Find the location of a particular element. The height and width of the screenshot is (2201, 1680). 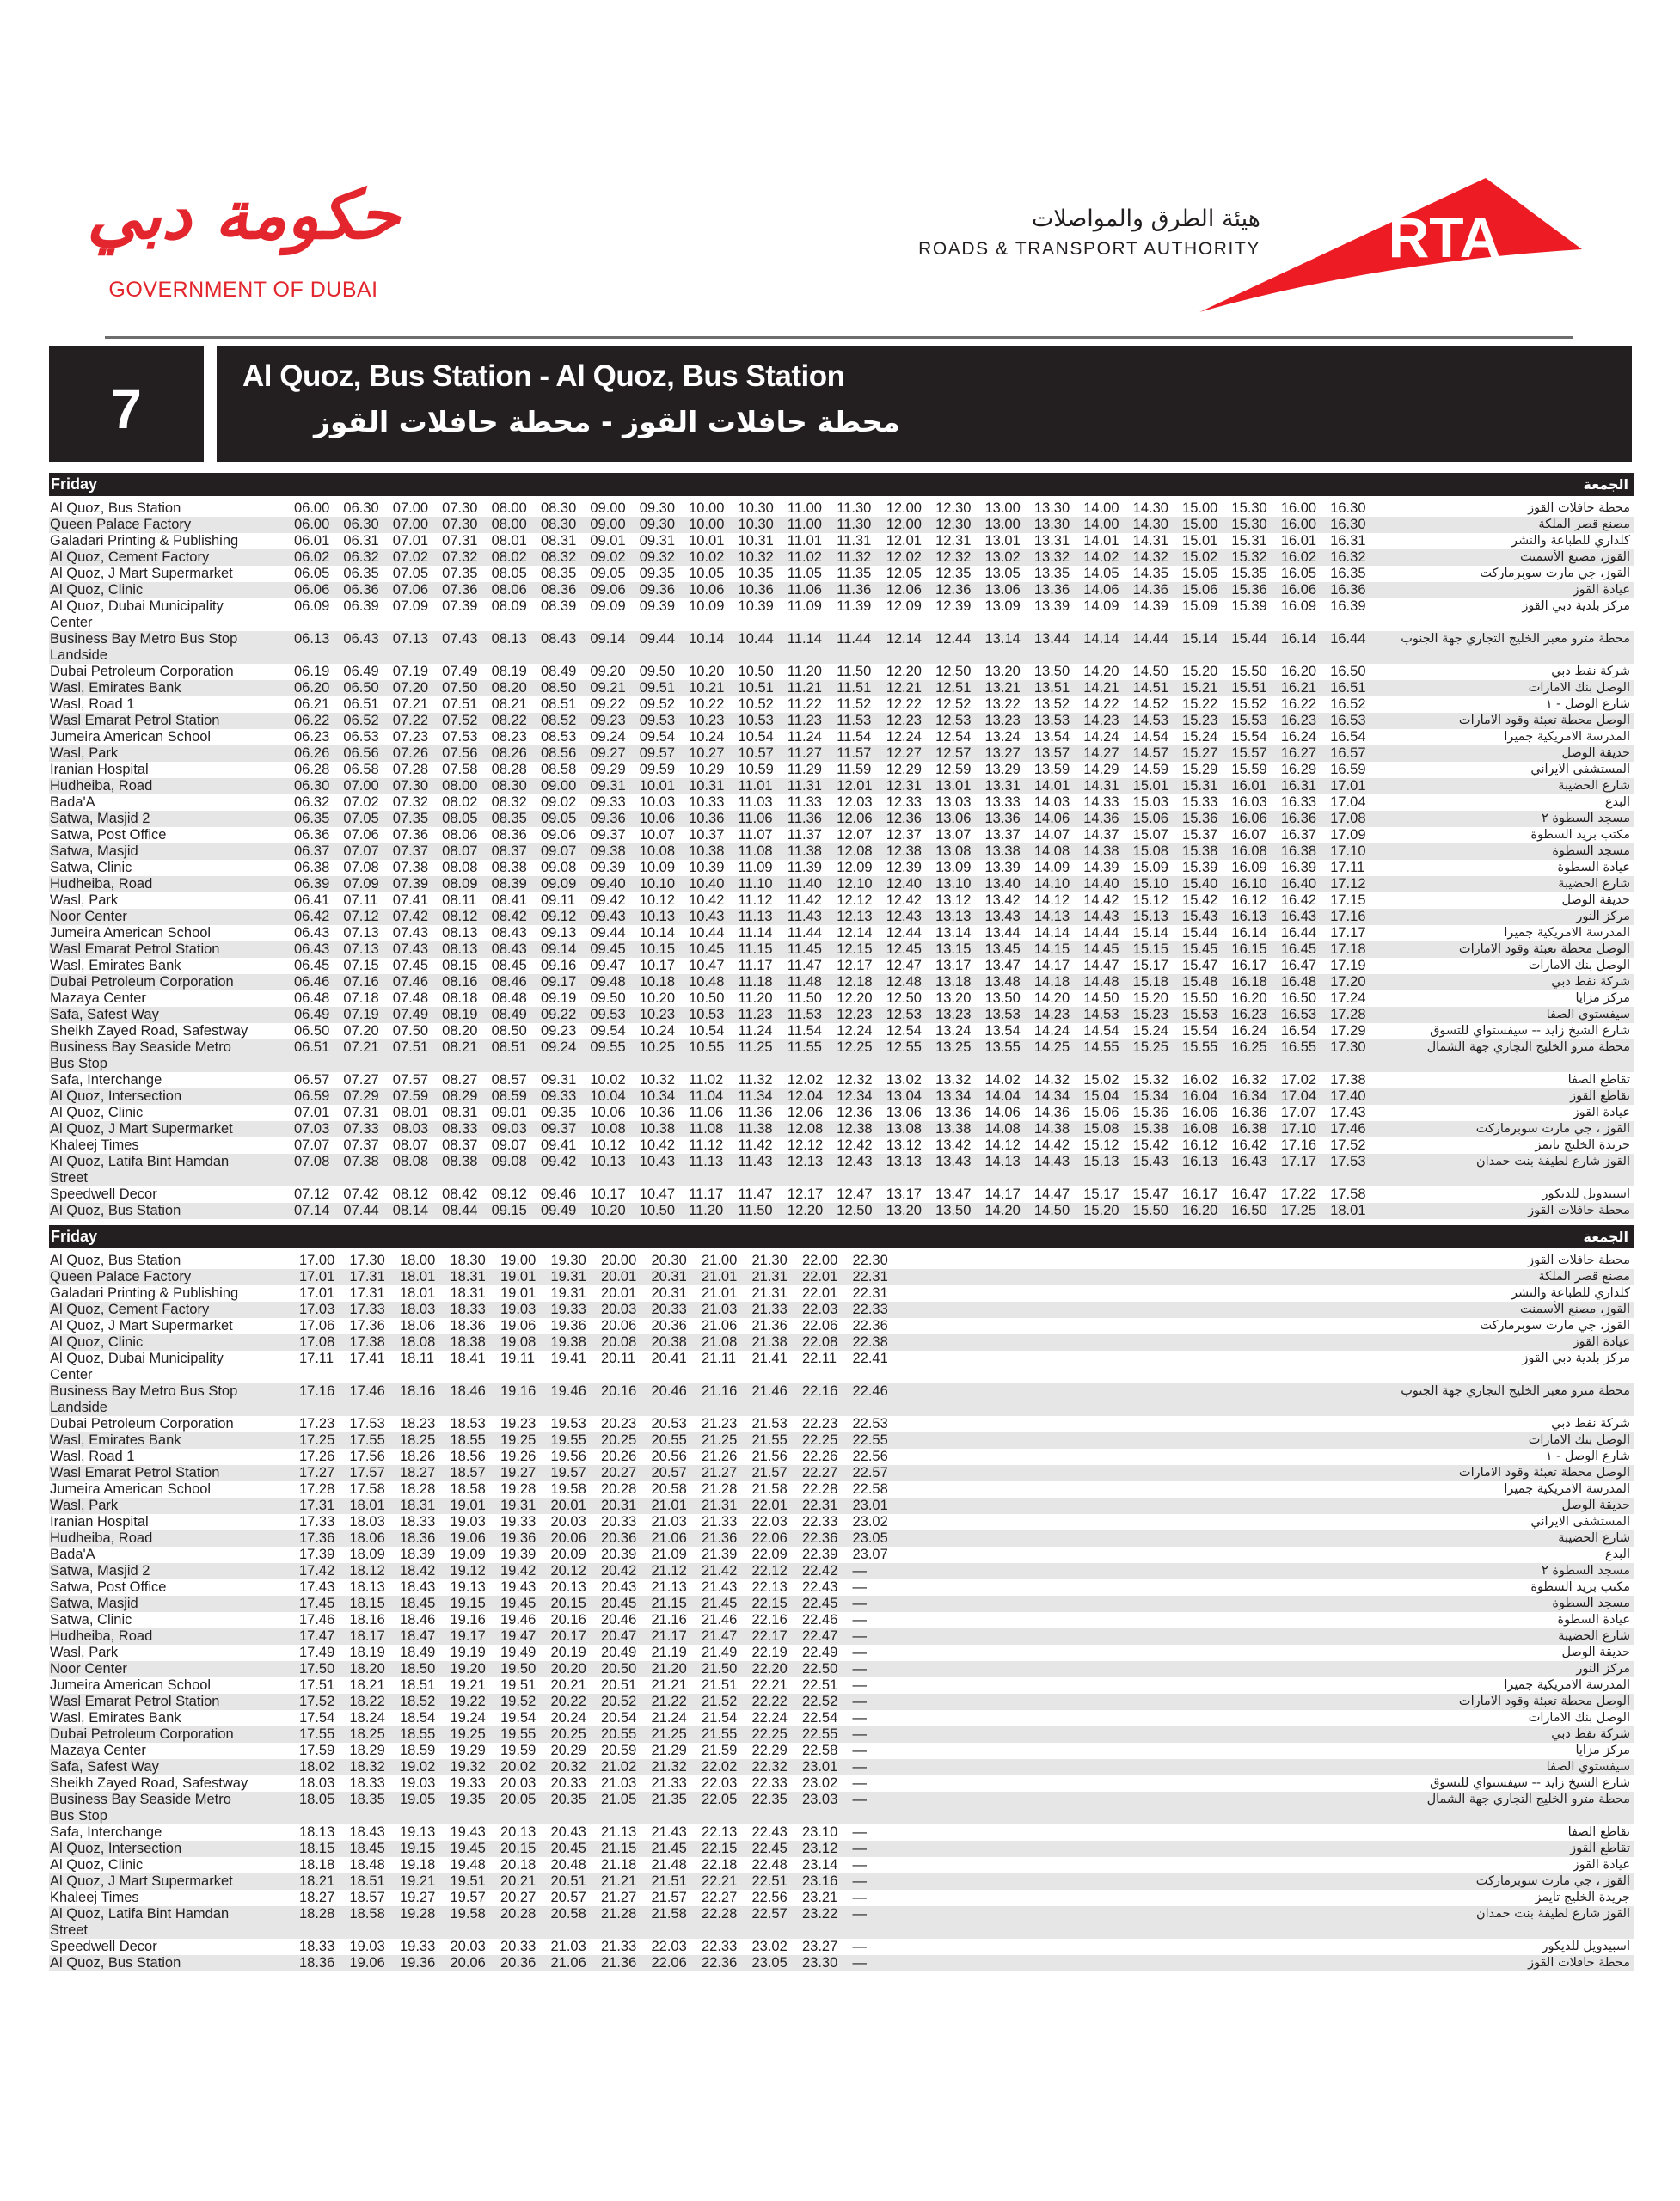

stop-name-arabic: مركز بلدية دبي القوز is located at coordinates (1507, 606).